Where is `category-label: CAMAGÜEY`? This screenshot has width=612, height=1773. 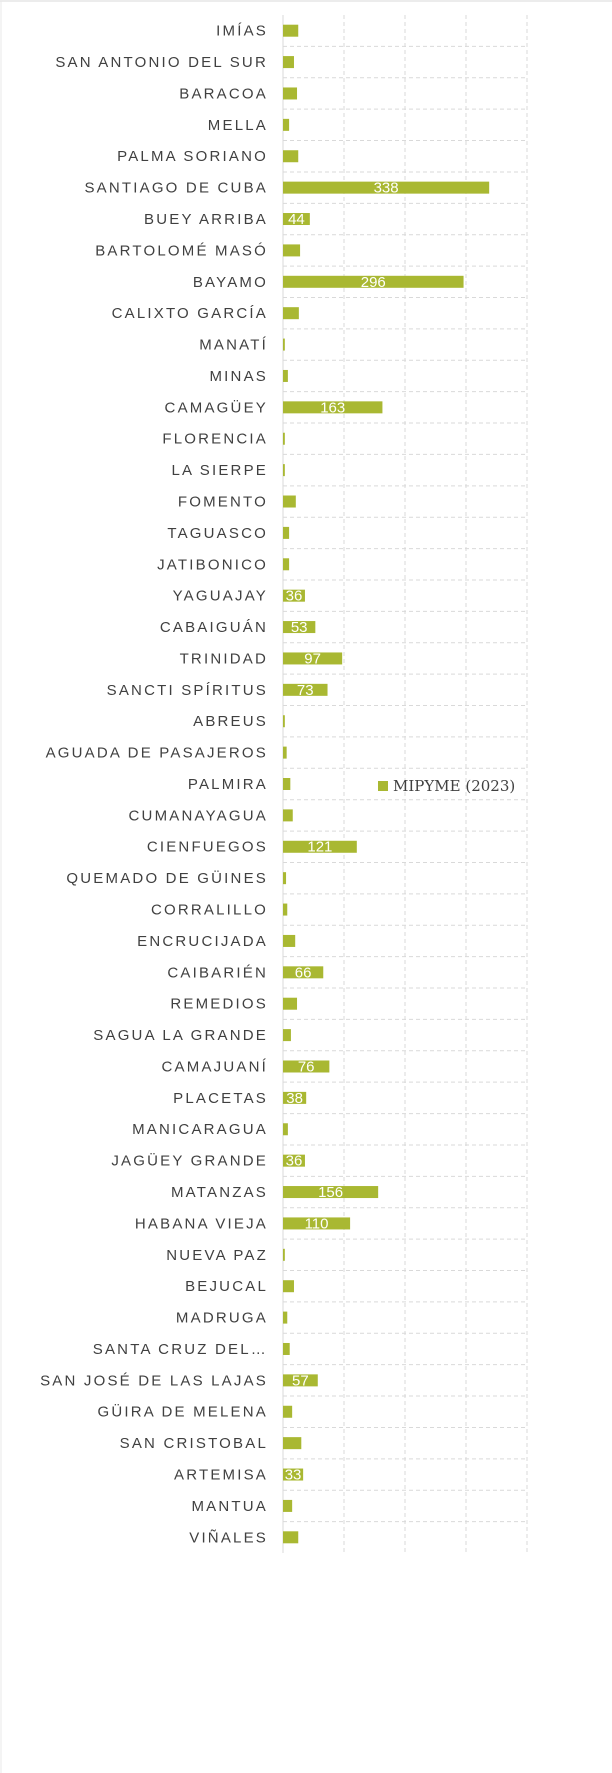
category-label: CAMAGÜEY is located at coordinates (216, 407).